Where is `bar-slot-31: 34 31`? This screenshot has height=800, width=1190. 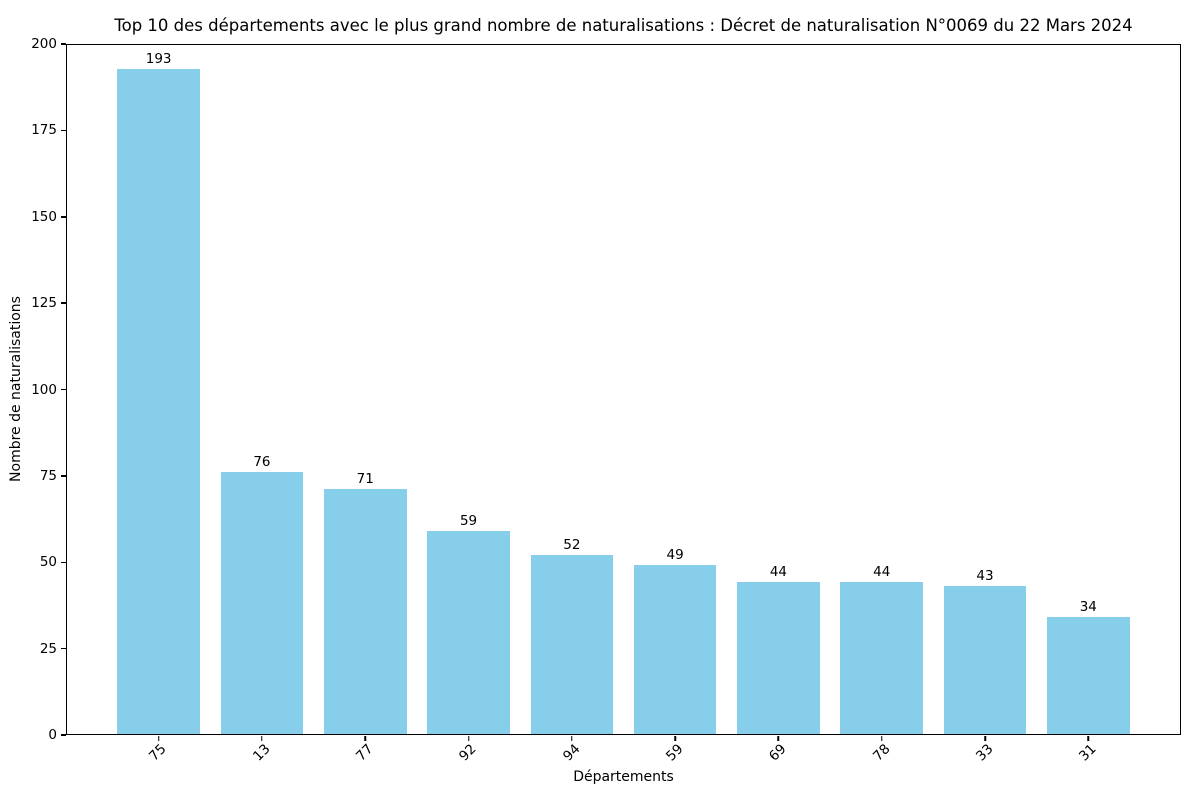
bar-slot-31: 34 31 is located at coordinates (1088, 404).